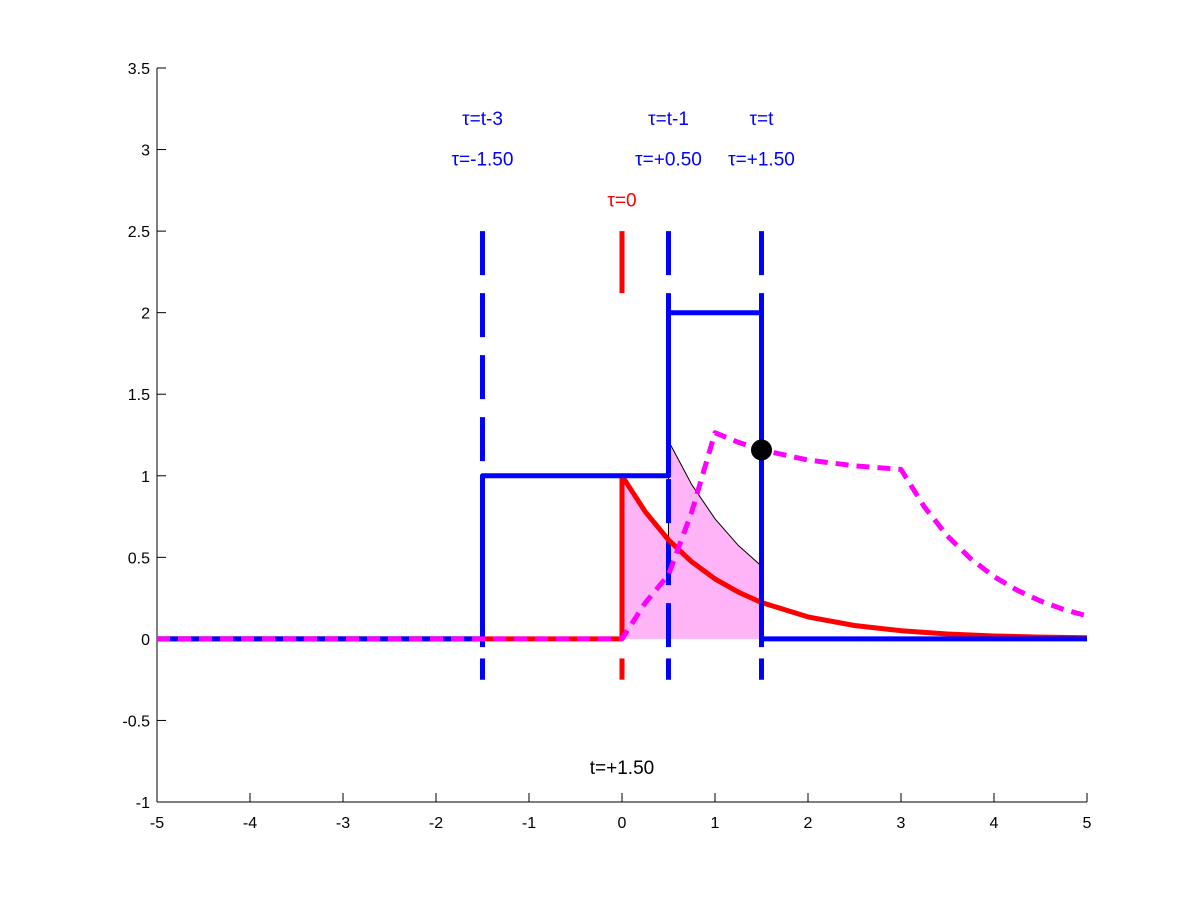 The height and width of the screenshot is (900, 1200). Describe the element at coordinates (143, 803) in the screenshot. I see `y-tick-label: -1` at that location.